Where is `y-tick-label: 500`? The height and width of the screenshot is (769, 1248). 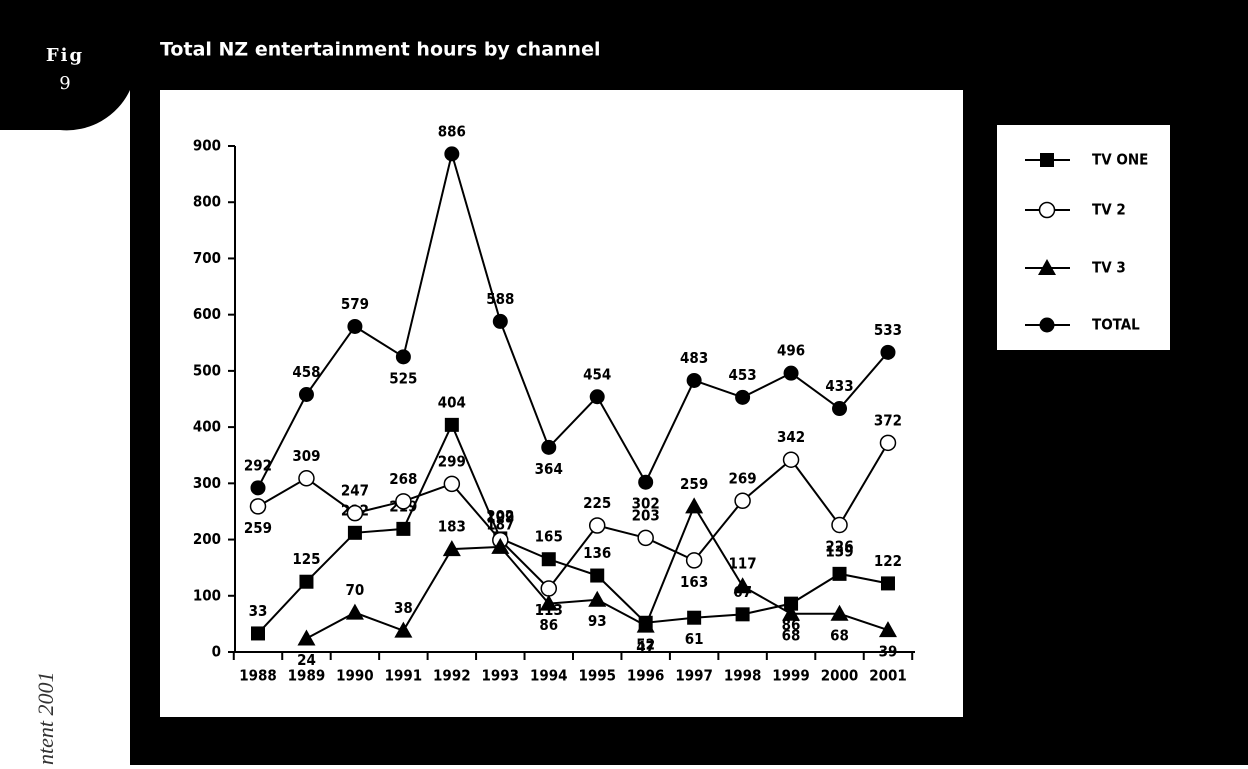
y-tick-label: 500 is located at coordinates (207, 370).